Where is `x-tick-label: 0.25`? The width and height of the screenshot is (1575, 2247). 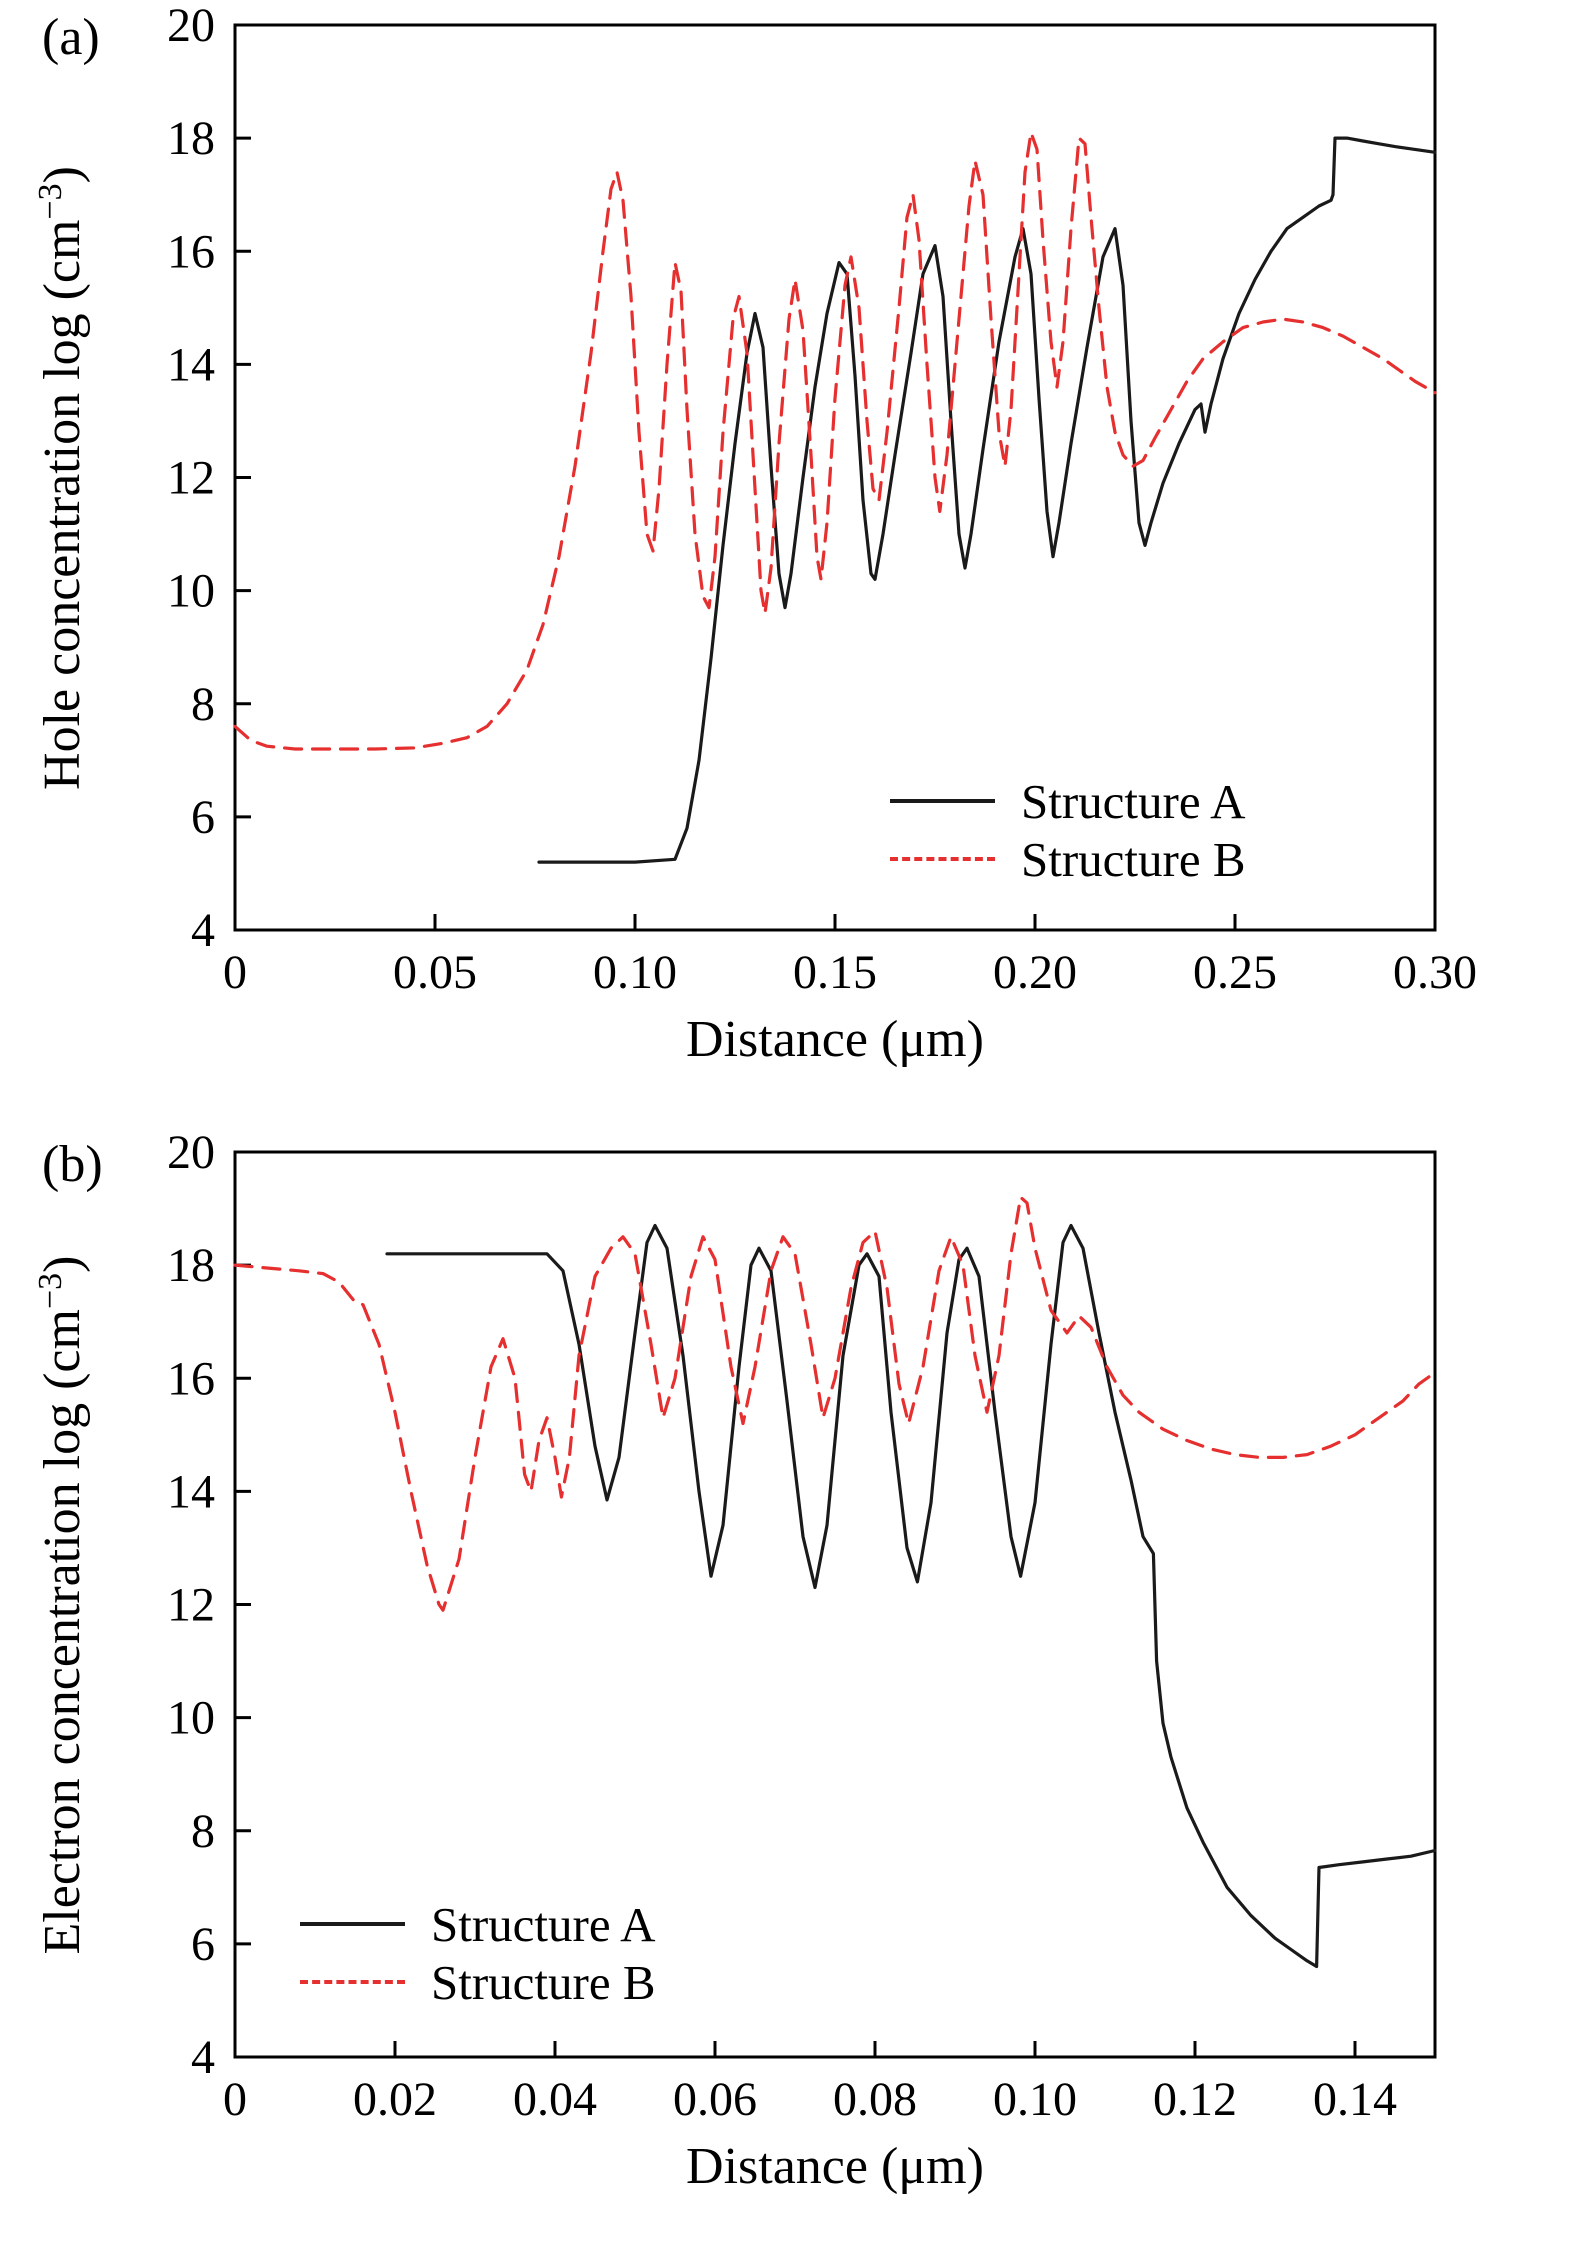
x-tick-label: 0.25 is located at coordinates (1235, 972).